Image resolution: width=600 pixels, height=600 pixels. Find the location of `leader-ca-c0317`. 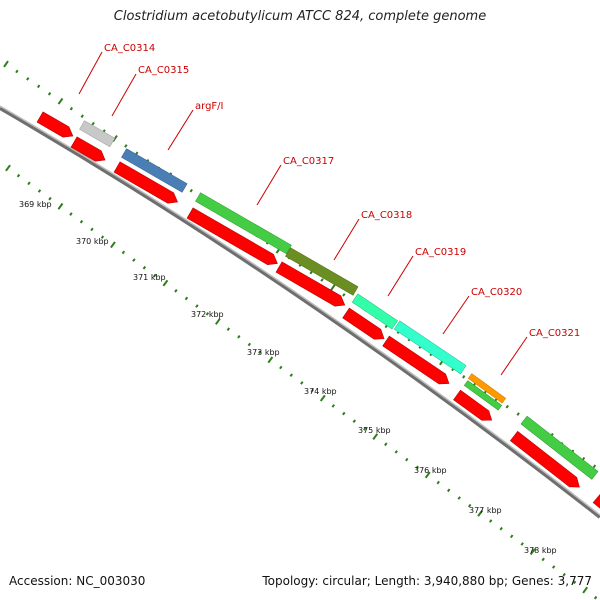

leader-ca-c0317 is located at coordinates (269, 185).